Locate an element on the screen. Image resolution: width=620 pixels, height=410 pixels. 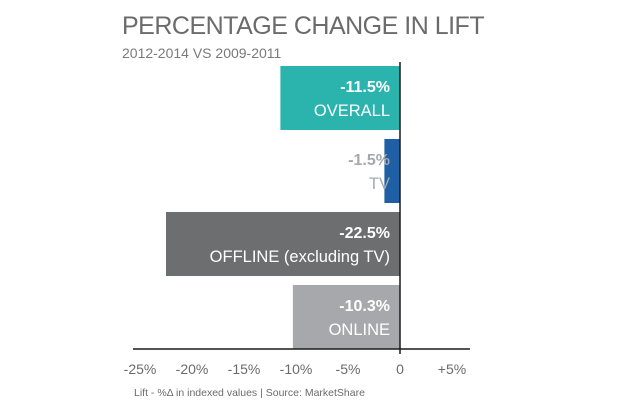
bar-category-label-3: ONLINE is located at coordinates (359, 330).